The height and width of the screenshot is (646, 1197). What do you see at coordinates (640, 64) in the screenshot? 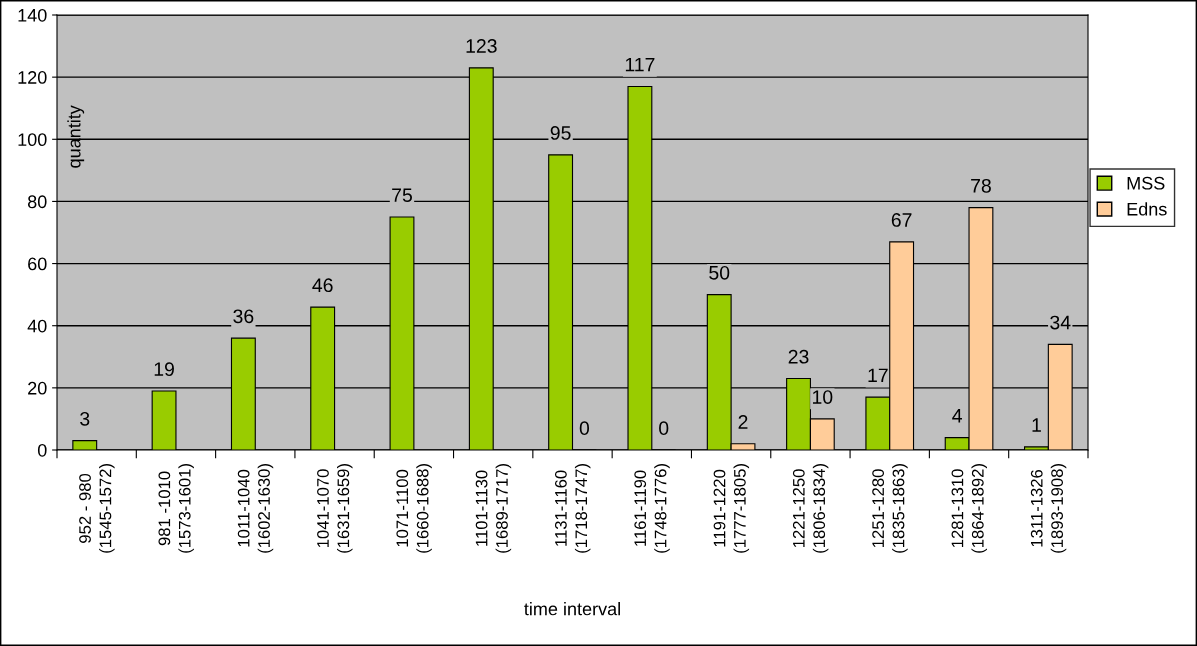
I see `data-label: 117` at bounding box center [640, 64].